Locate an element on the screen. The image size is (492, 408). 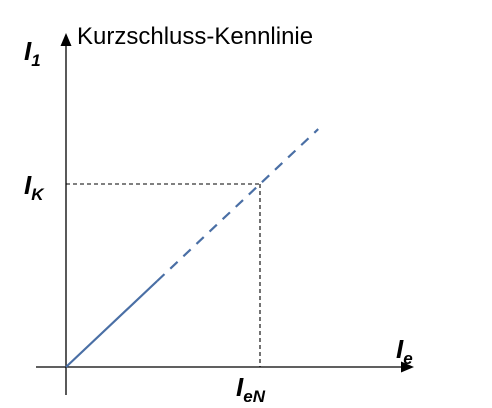
x-marker-label: IeN is located at coordinates (250, 388).